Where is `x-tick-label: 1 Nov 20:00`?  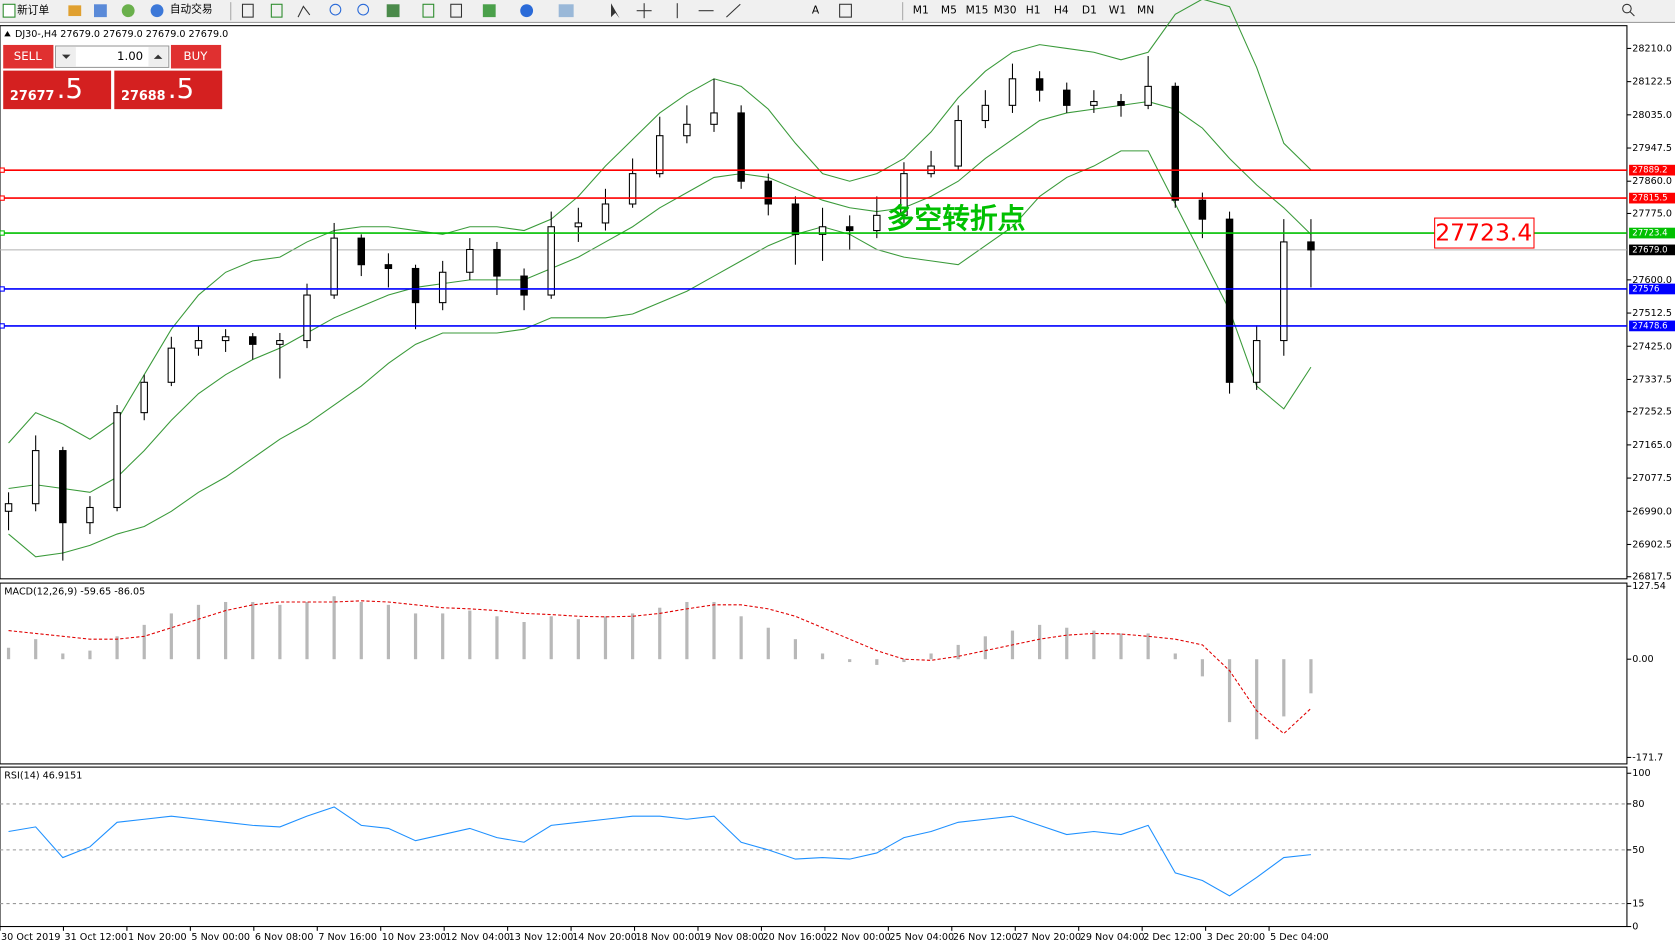
x-tick-label: 1 Nov 20:00 is located at coordinates (157, 937).